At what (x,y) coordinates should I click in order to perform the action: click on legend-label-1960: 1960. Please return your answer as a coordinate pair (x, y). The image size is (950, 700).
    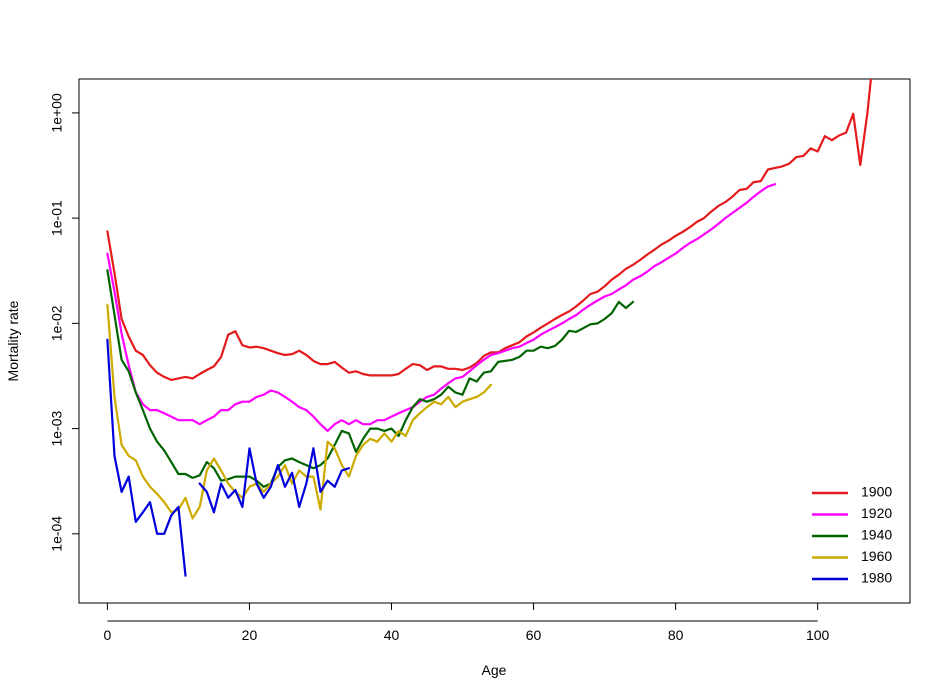
    Looking at the image, I should click on (876, 556).